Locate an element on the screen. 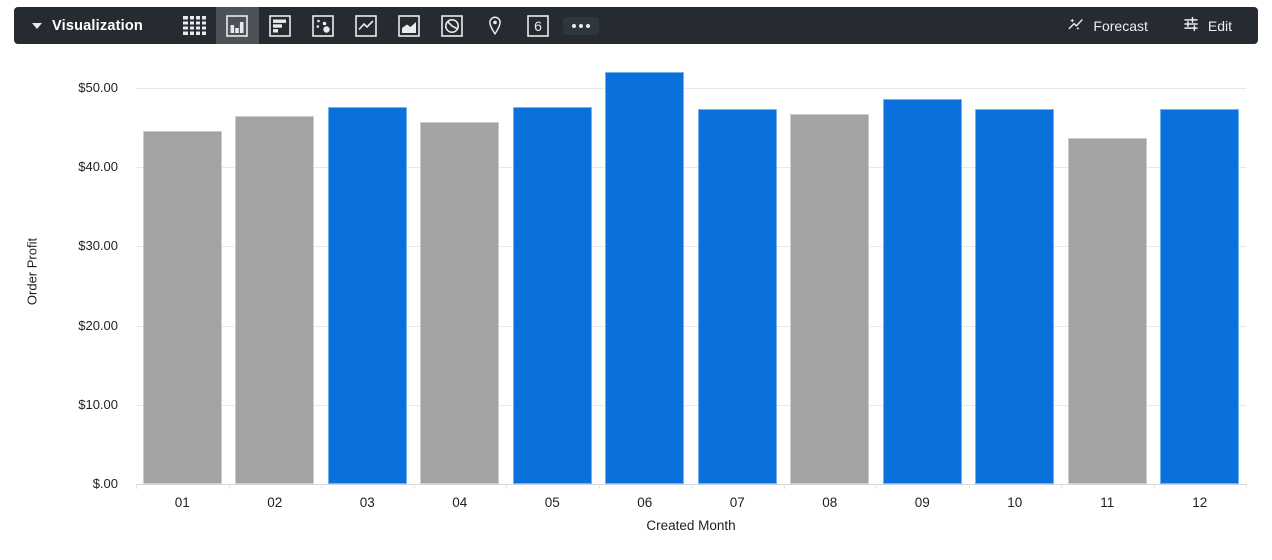 This screenshot has height=560, width=1272. single-value-icon: 6 is located at coordinates (538, 25).